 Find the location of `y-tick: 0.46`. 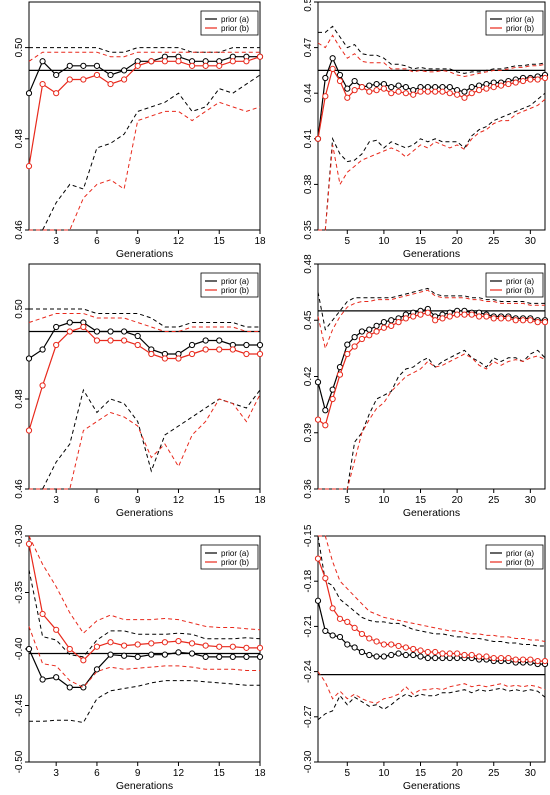

y-tick: 0.46 is located at coordinates (21, 230).